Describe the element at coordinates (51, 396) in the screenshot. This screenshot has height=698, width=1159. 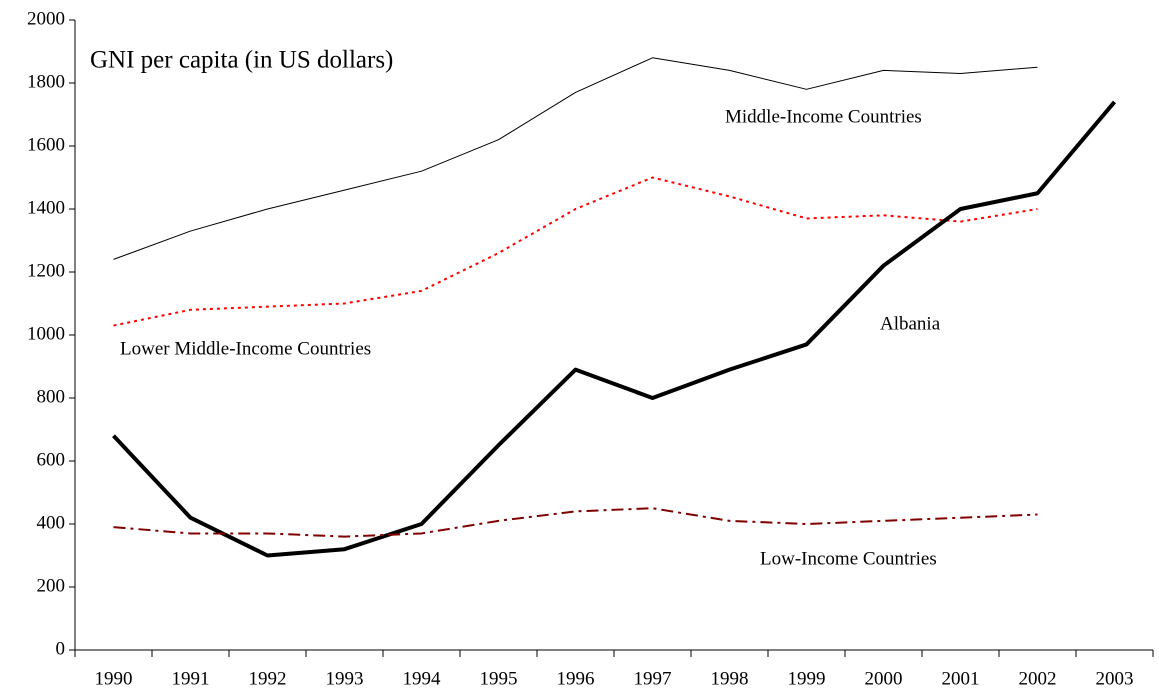
I see `y-tick-label: 800` at that location.